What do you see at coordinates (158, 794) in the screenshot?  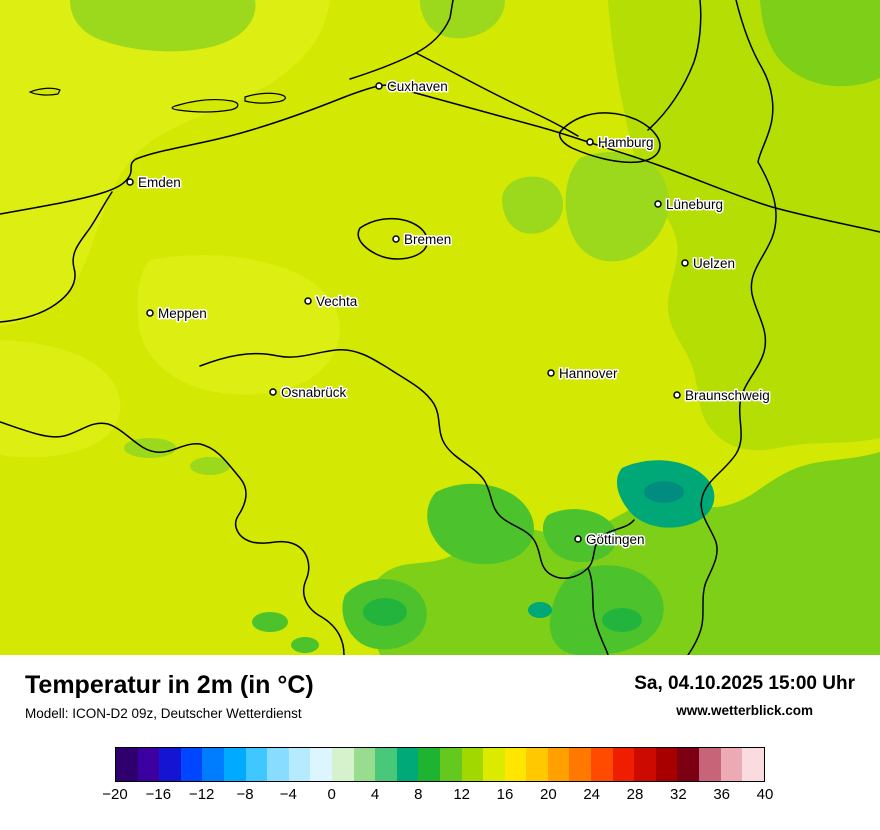 I see `colorbar-tick-label: −16` at bounding box center [158, 794].